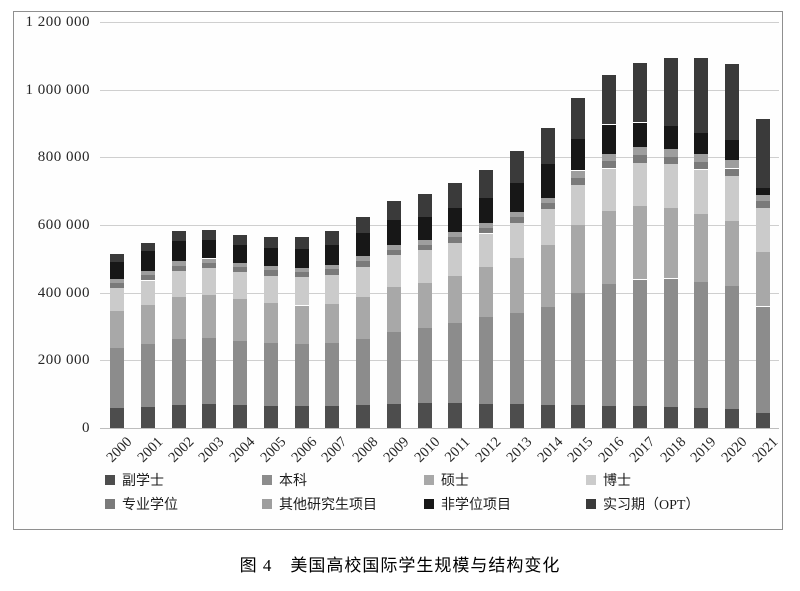 The image size is (800, 591). I want to click on bar-segment-2002-硕士, so click(178, 317).